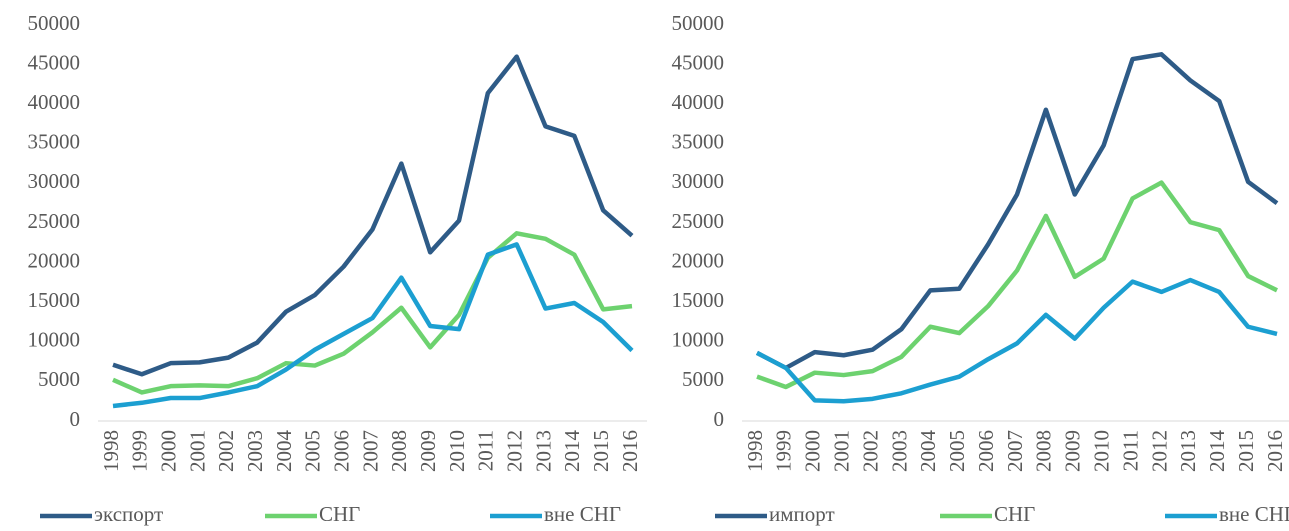 The image size is (1289, 531). What do you see at coordinates (128, 514) in the screenshot?
I see `legend-label: экспорт` at bounding box center [128, 514].